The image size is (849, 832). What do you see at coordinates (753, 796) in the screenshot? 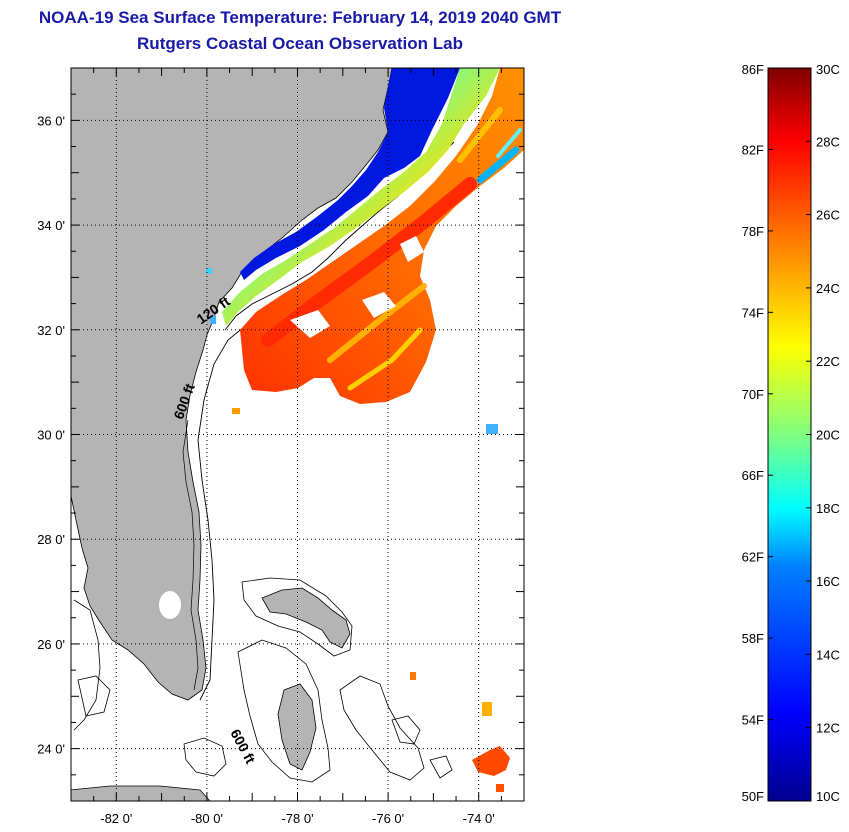
I see `colorbar-fahrenheit-label: 50F` at bounding box center [753, 796].